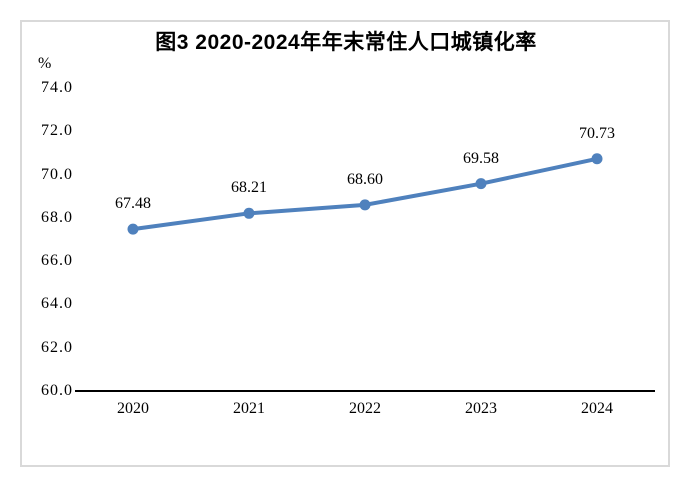  I want to click on y-tick-label: 60.0, so click(57, 390).